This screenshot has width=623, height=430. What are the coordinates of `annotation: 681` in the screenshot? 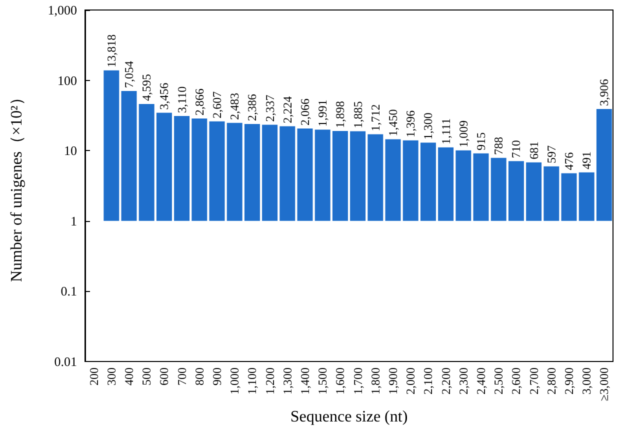 It's located at (533, 150).